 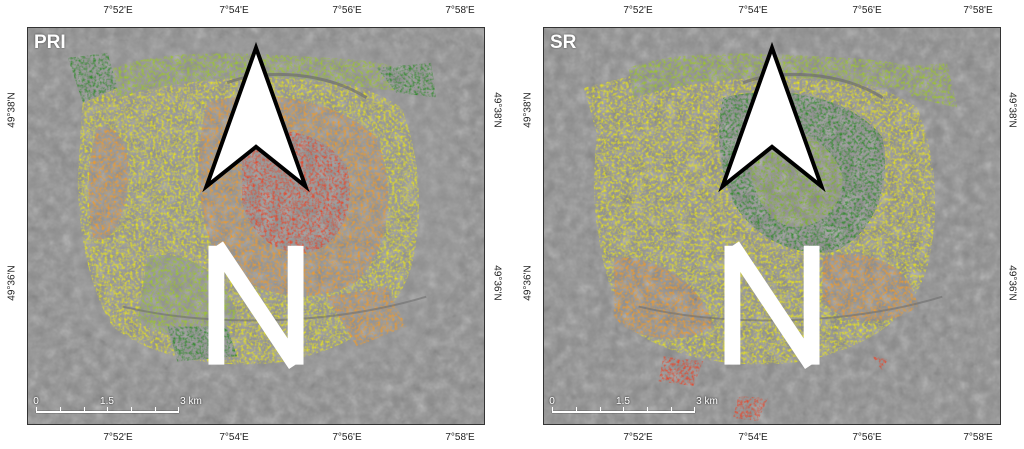 I want to click on panel-label: SR, so click(x=563, y=42).